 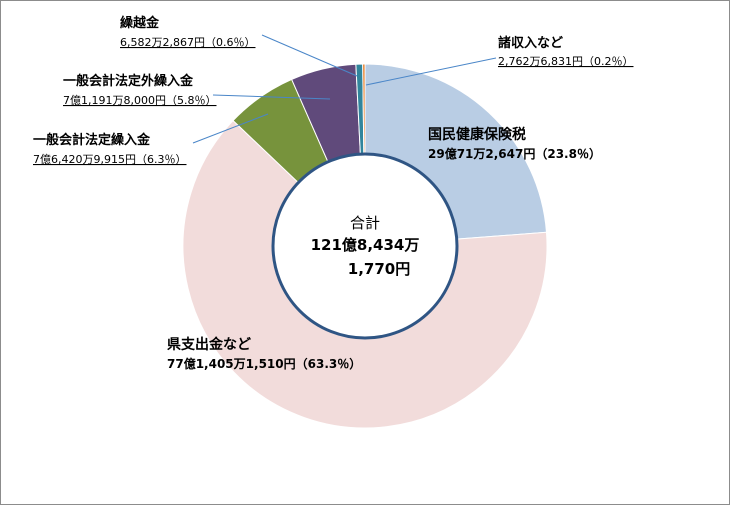 What do you see at coordinates (139, 100) in the screenshot?
I see `data-label-value-hoteigai: 7億1,191万8,000円（5.8％）` at bounding box center [139, 100].